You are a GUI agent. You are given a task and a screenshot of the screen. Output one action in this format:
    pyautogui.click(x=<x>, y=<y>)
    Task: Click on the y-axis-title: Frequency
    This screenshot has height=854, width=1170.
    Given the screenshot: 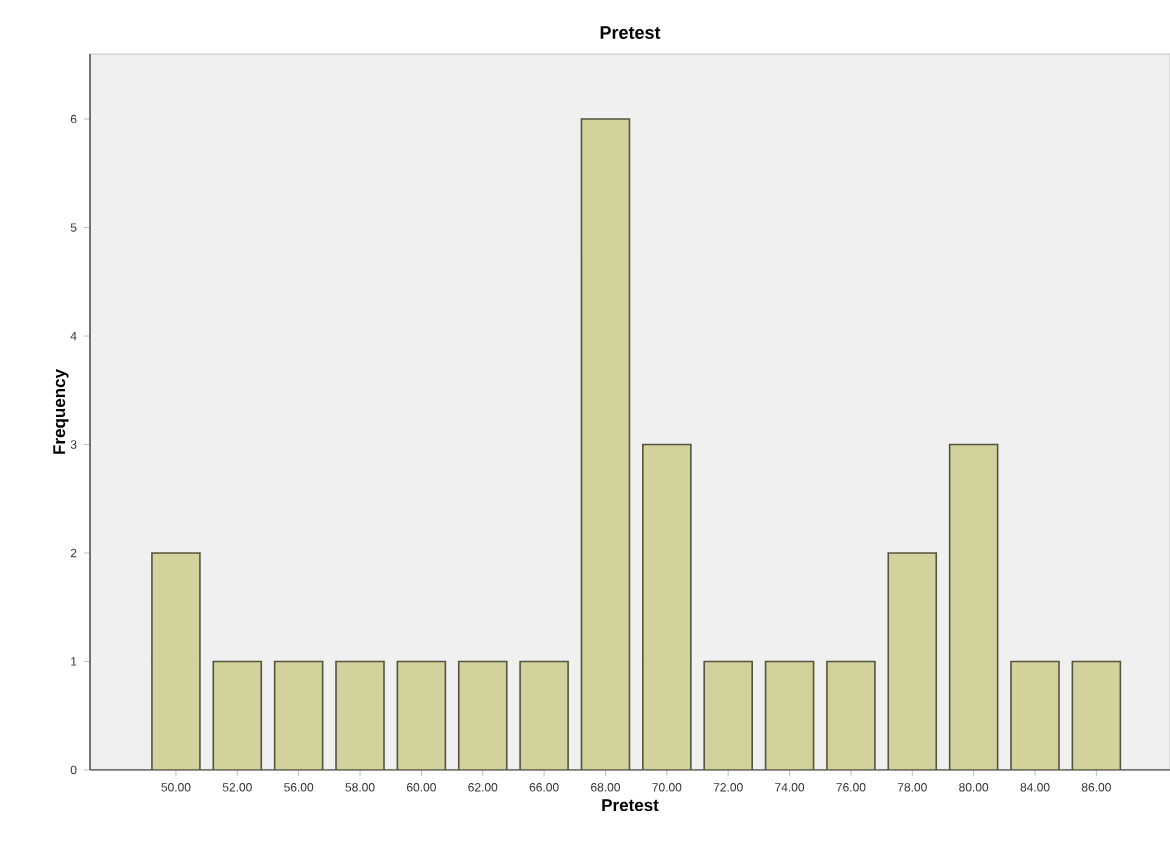 What is the action you would take?
    pyautogui.click(x=61, y=411)
    